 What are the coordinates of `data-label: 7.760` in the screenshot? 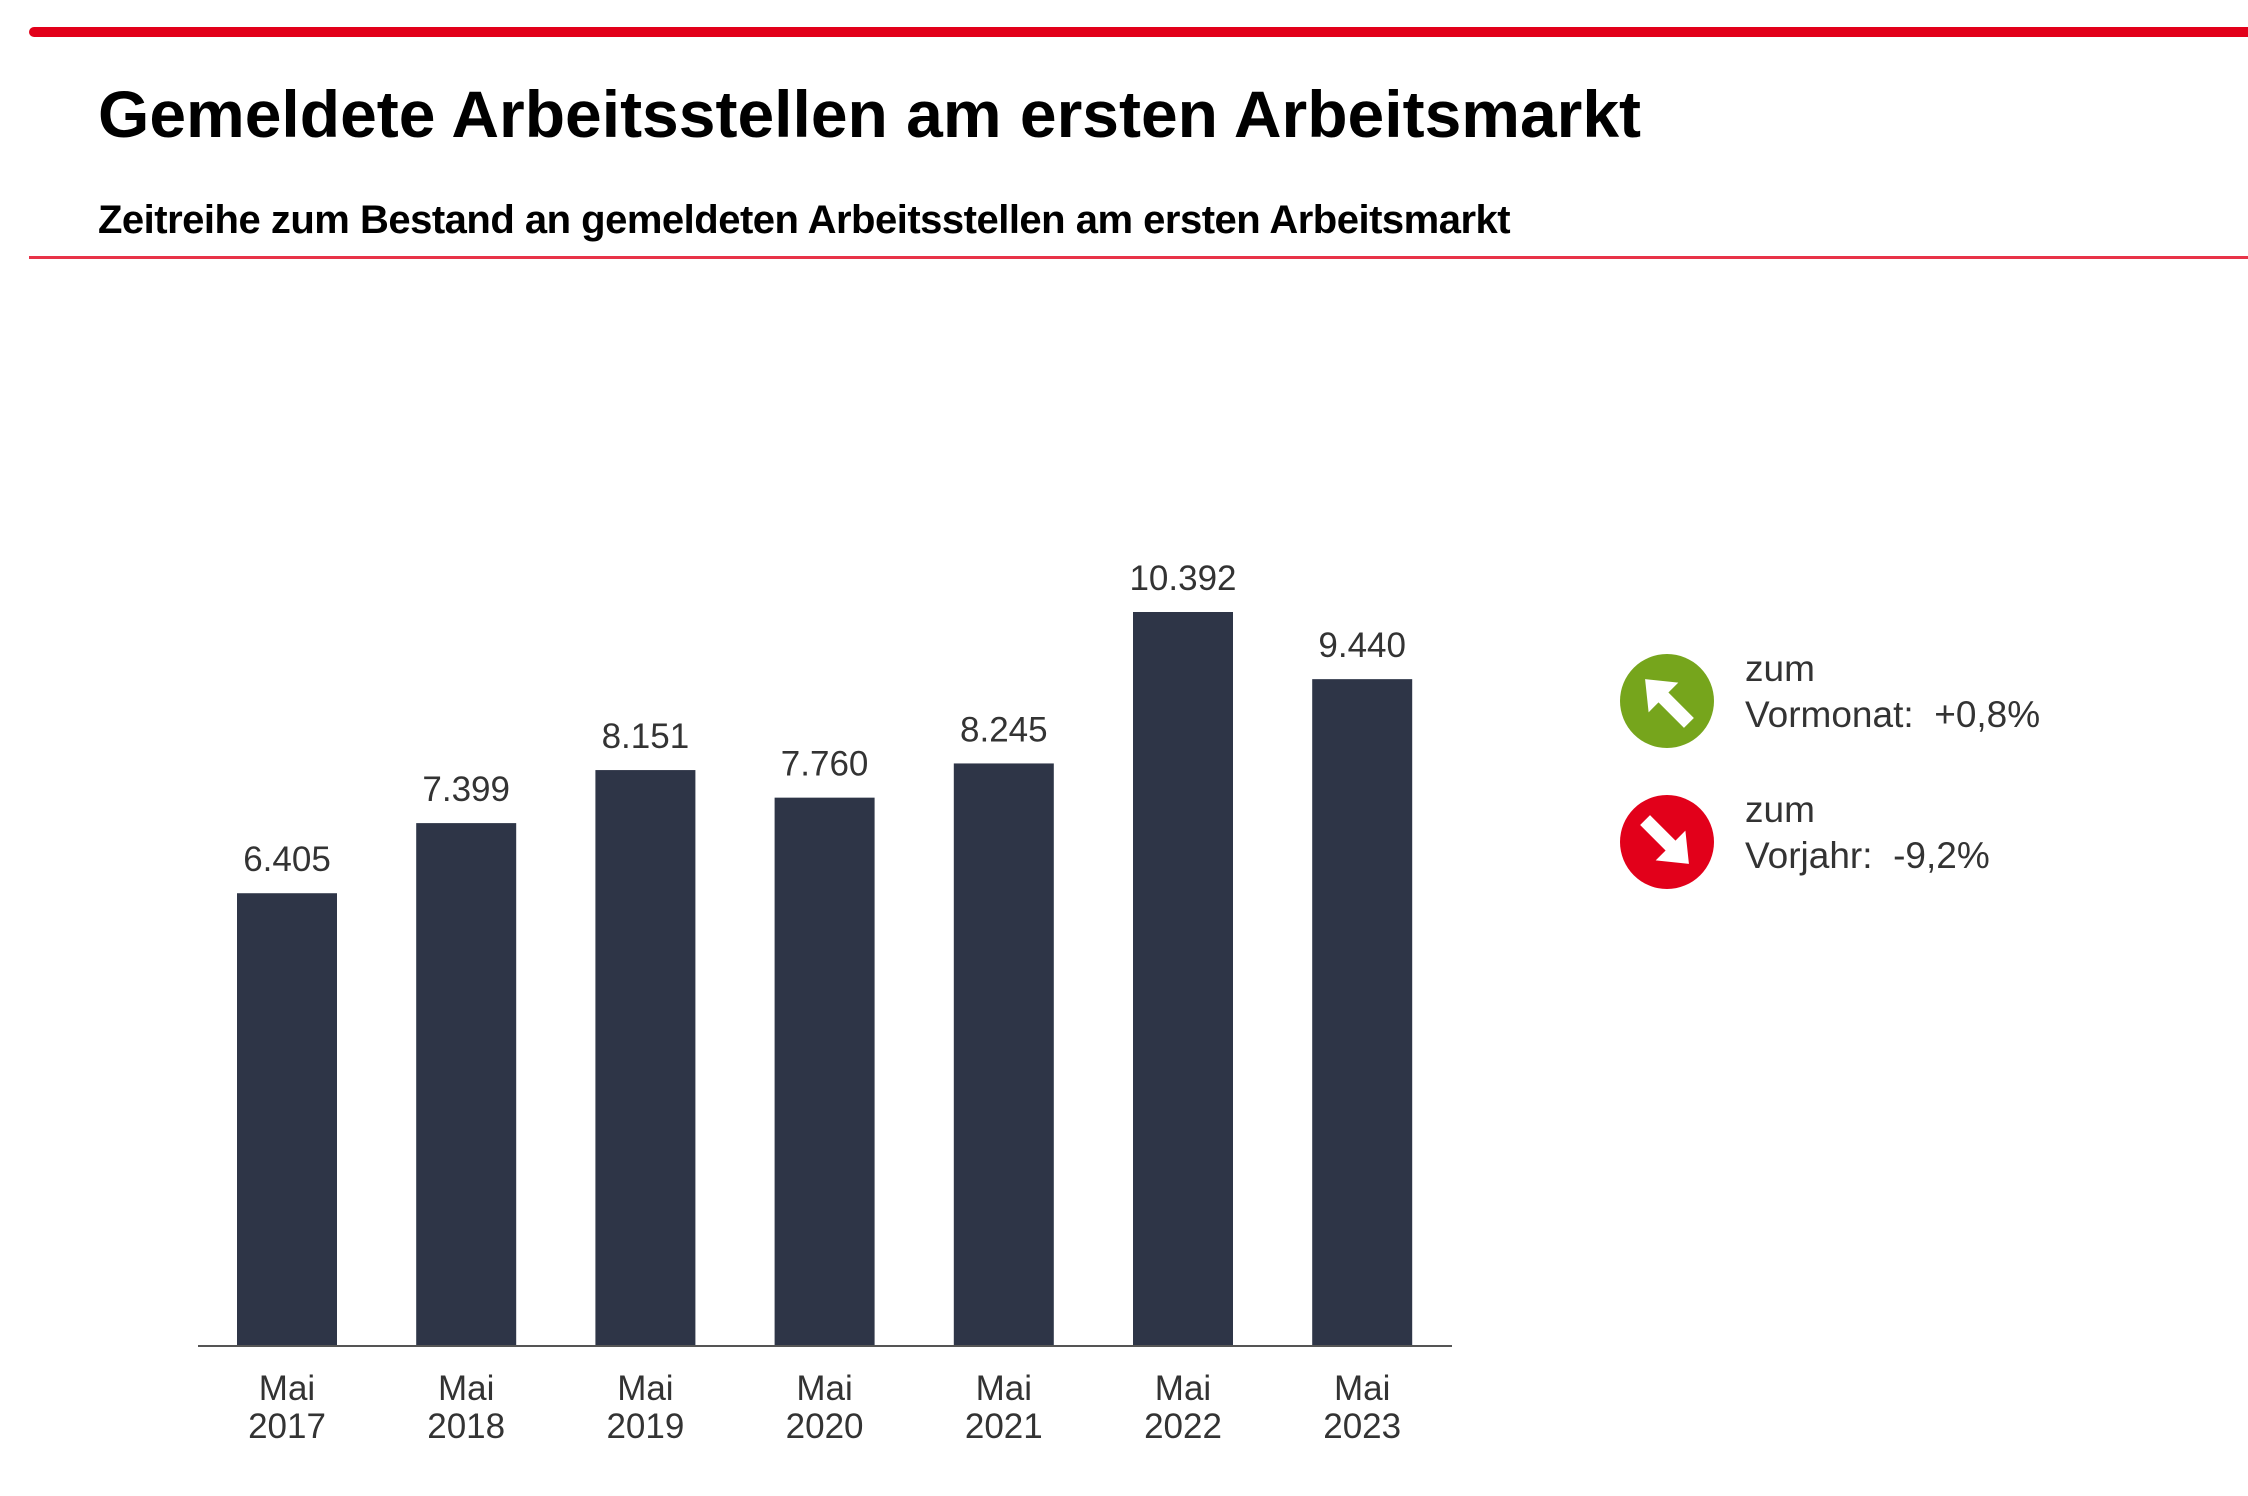 It's located at (825, 764).